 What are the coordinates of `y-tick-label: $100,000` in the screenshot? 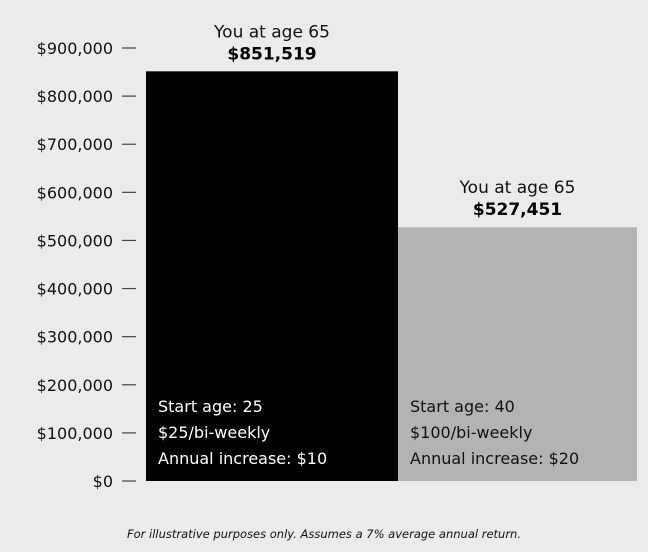 It's located at (75, 433).